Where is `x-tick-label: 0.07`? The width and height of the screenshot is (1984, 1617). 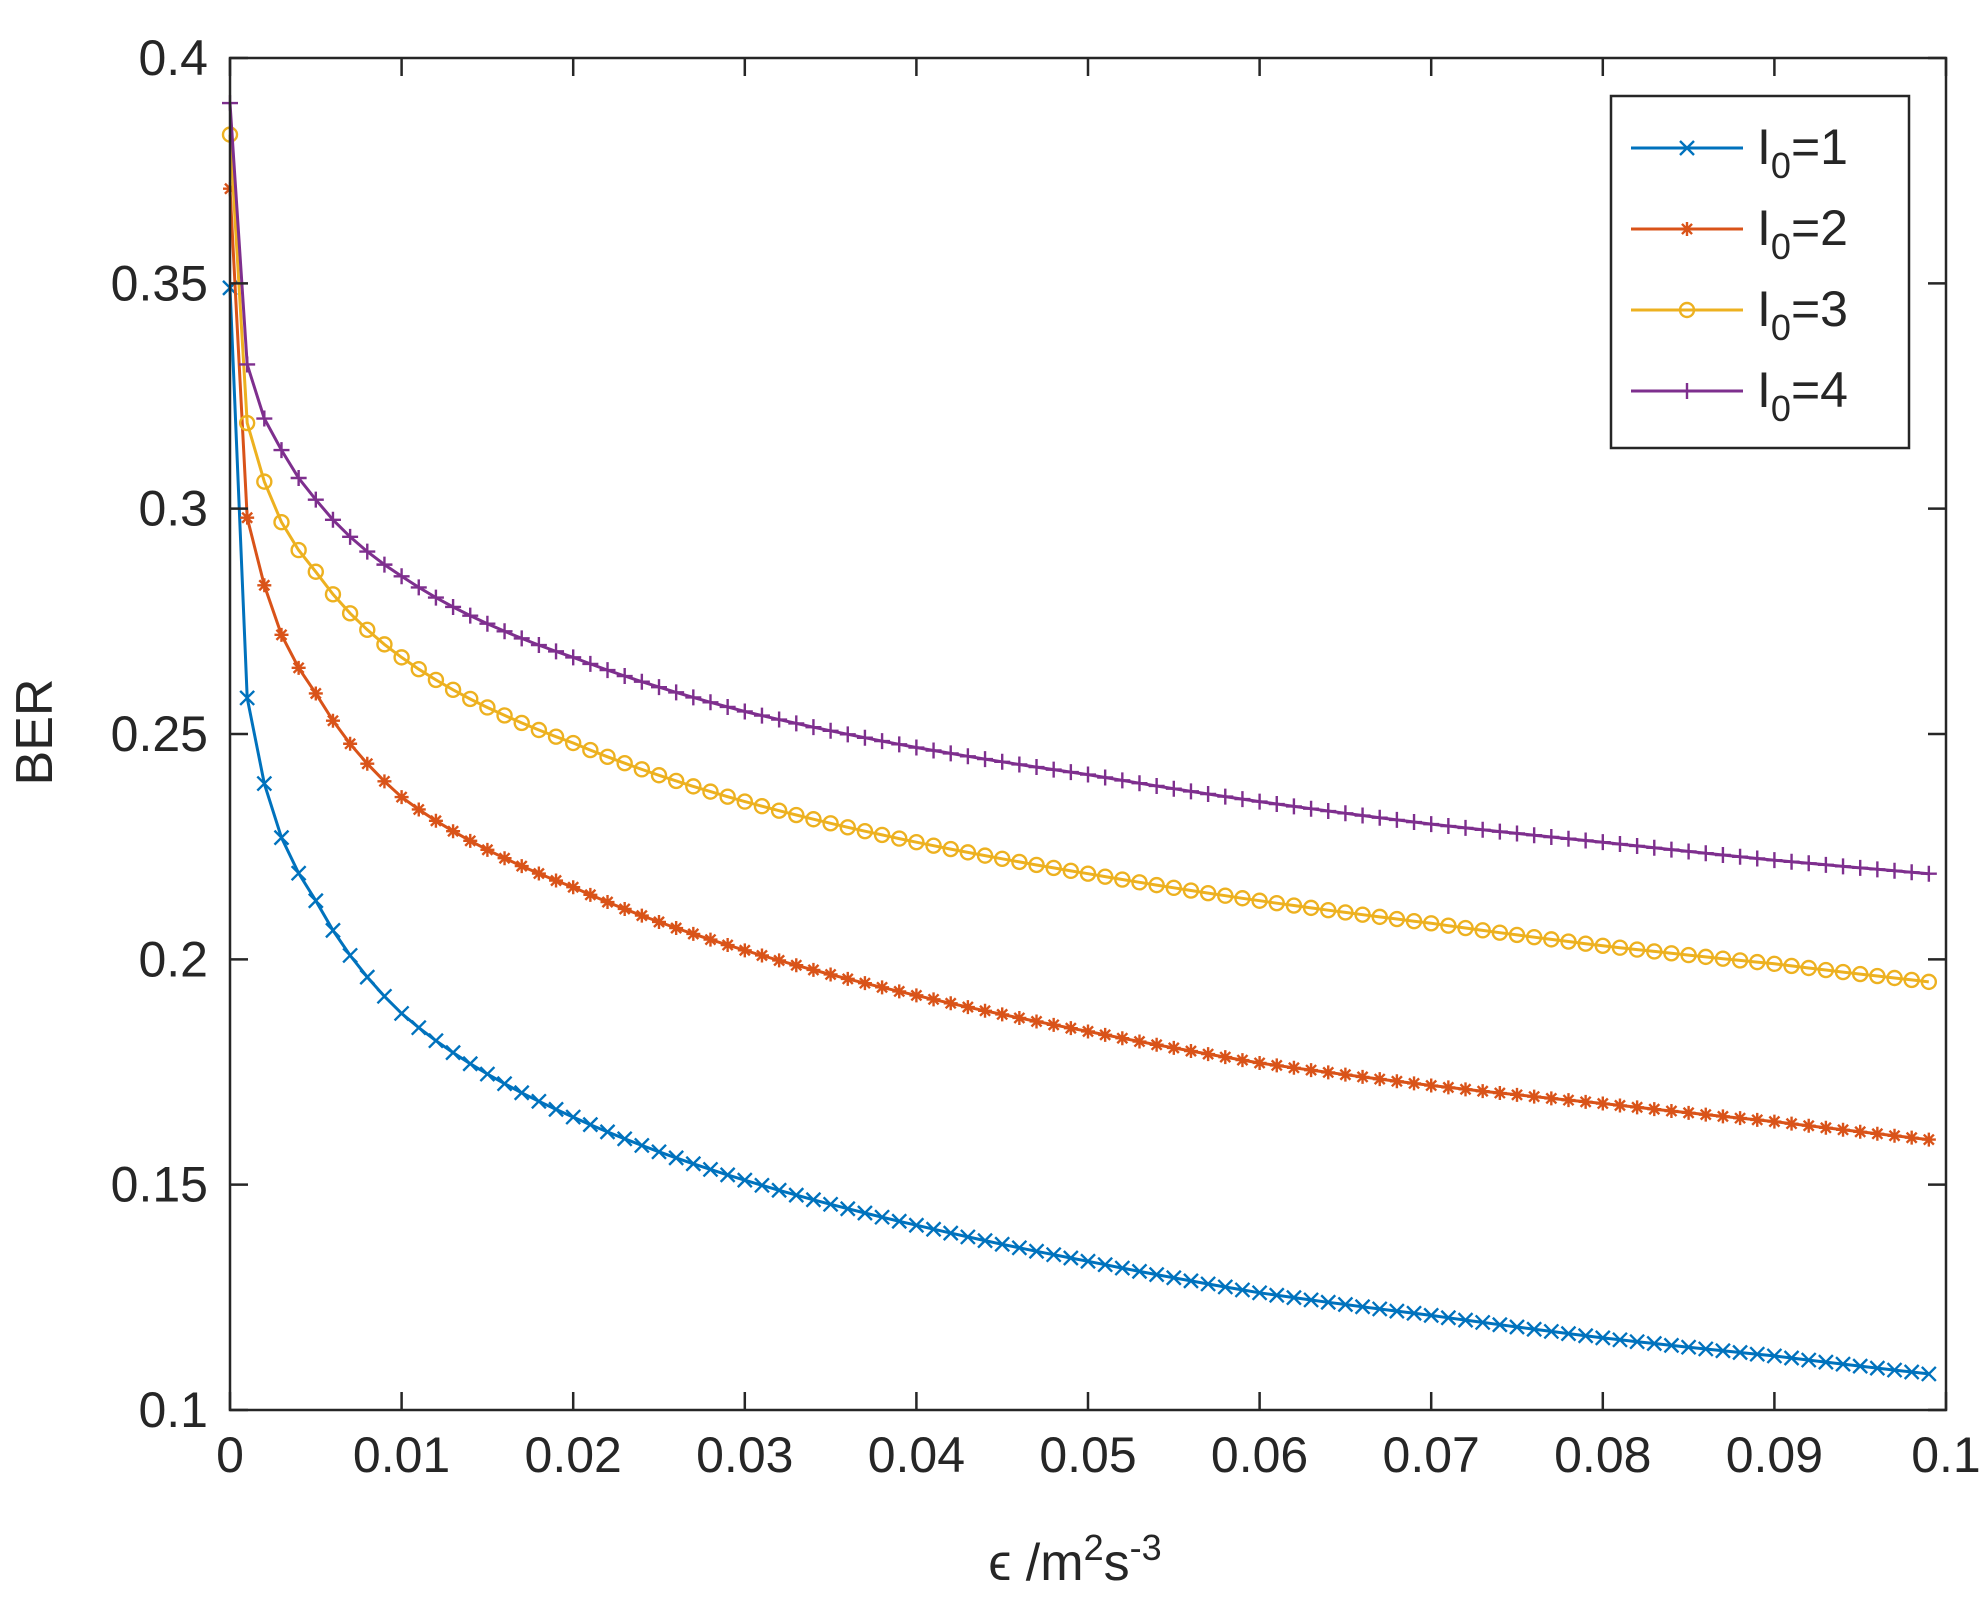 x-tick-label: 0.07 is located at coordinates (1431, 1455).